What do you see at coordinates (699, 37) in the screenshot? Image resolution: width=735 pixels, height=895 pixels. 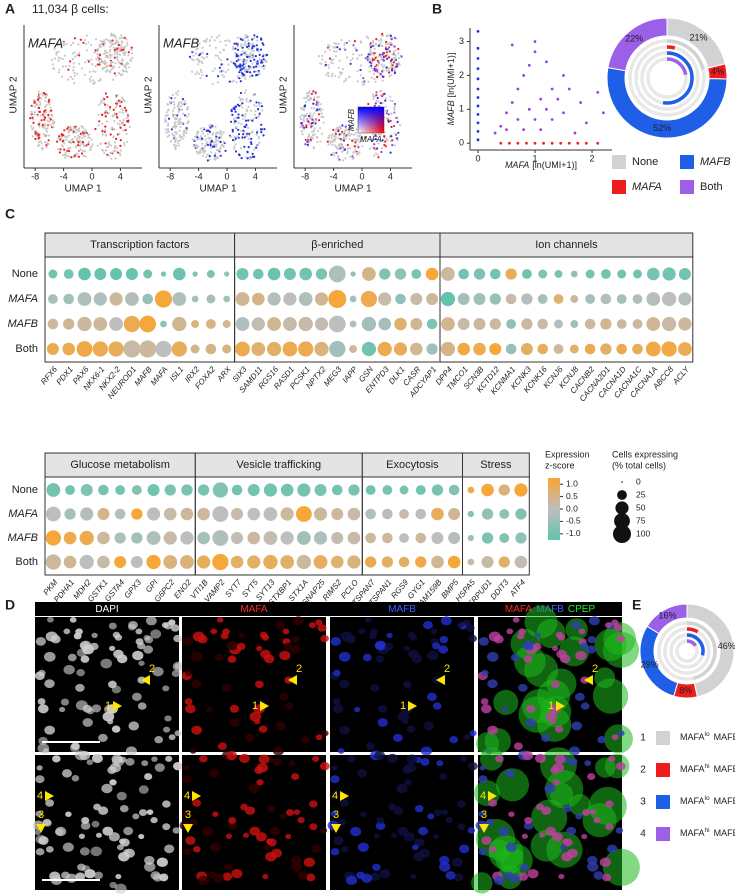 I see `value-label: 21%` at bounding box center [699, 37].